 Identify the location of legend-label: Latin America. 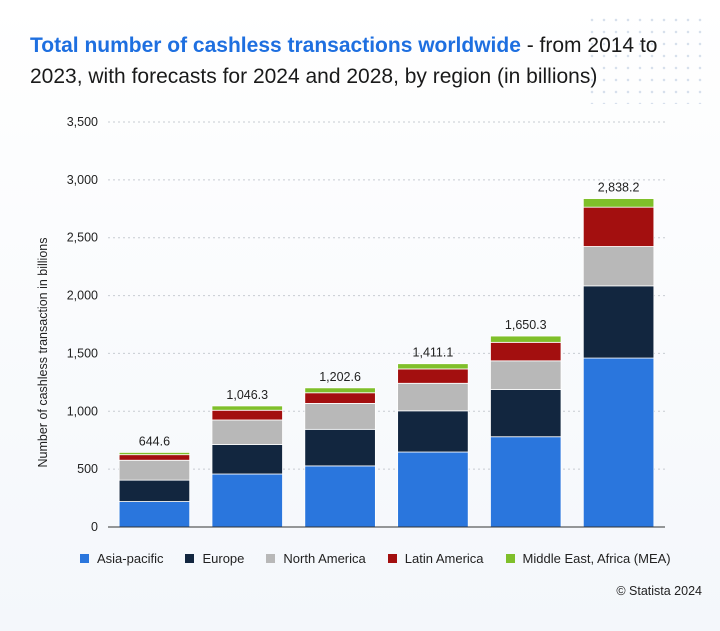
(444, 558).